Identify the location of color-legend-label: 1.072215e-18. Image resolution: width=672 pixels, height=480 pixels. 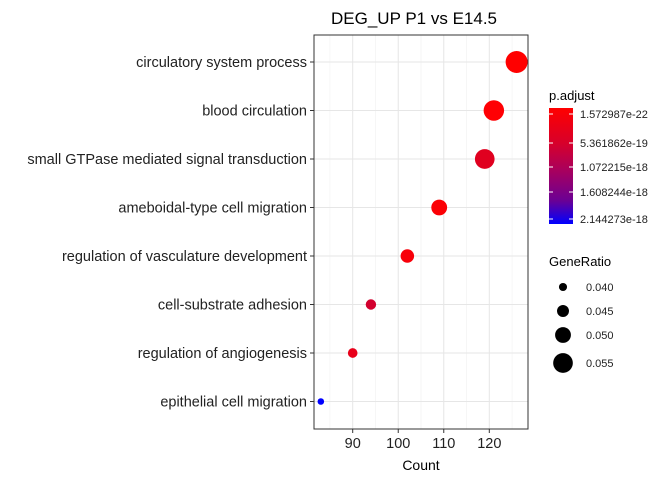
(614, 168).